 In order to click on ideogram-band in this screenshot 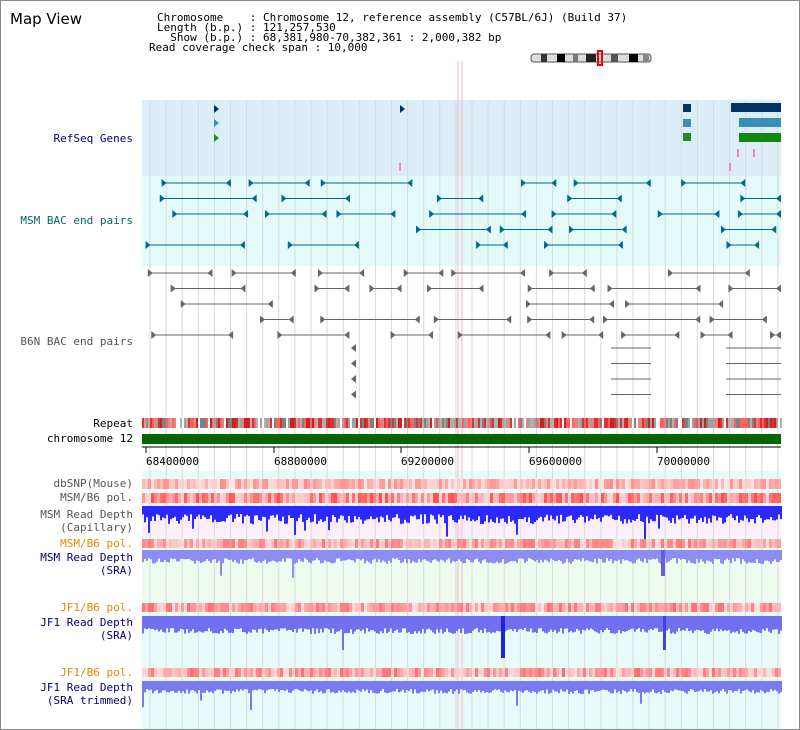, I will do `click(633, 58)`.